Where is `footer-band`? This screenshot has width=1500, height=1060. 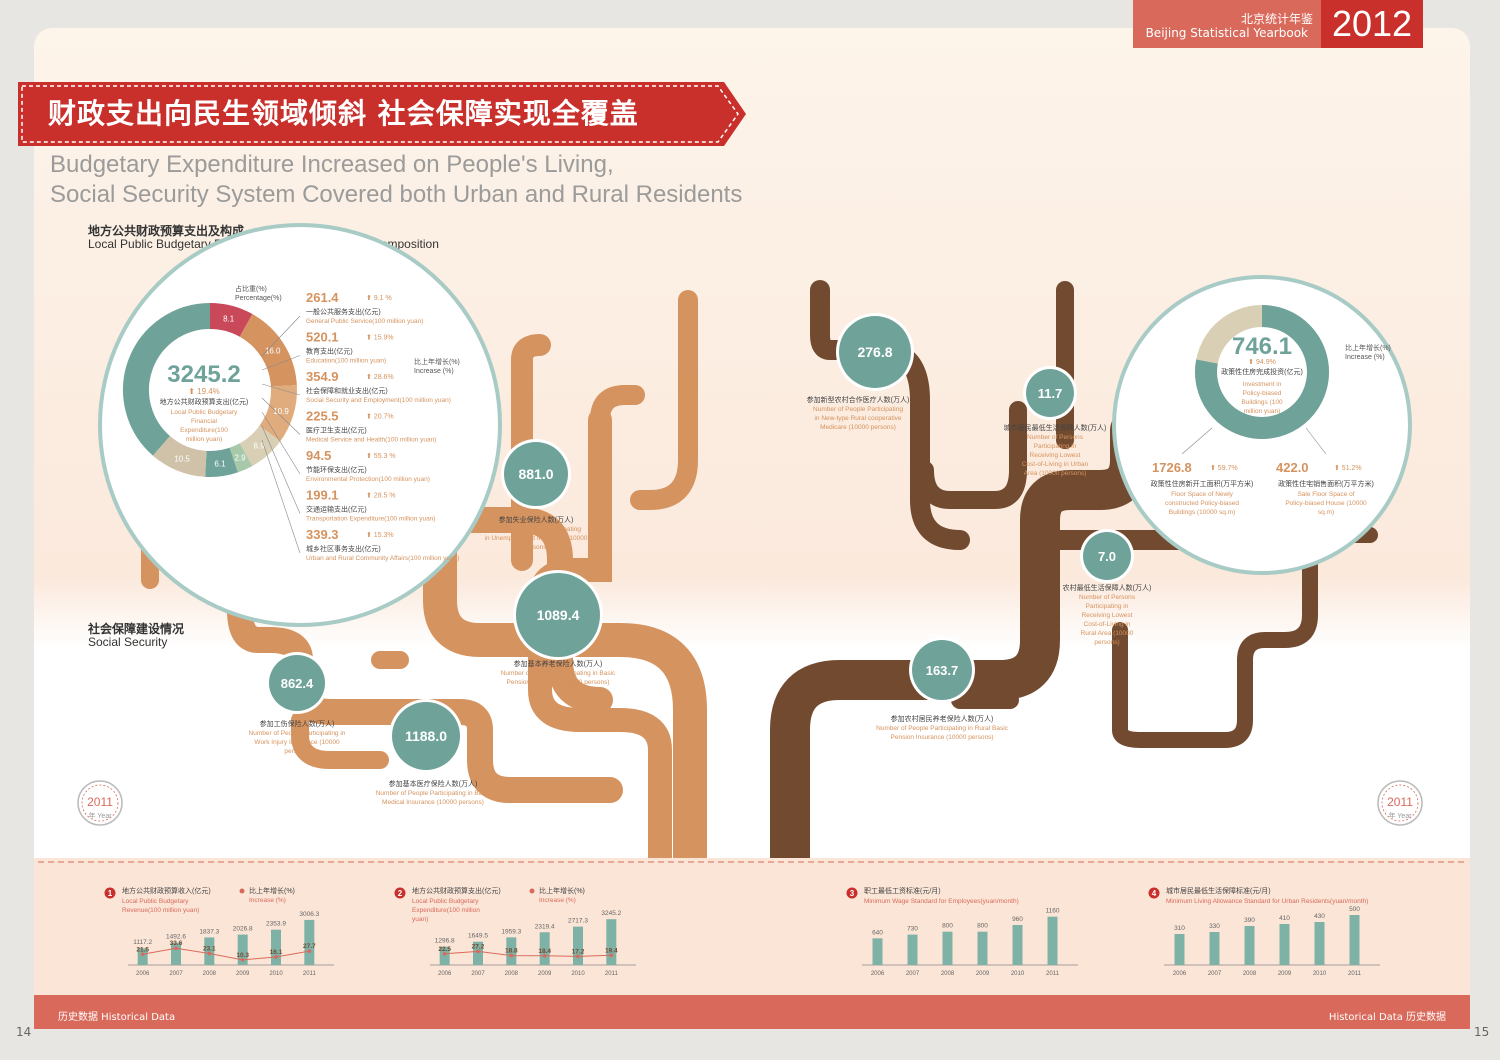 footer-band is located at coordinates (752, 1012).